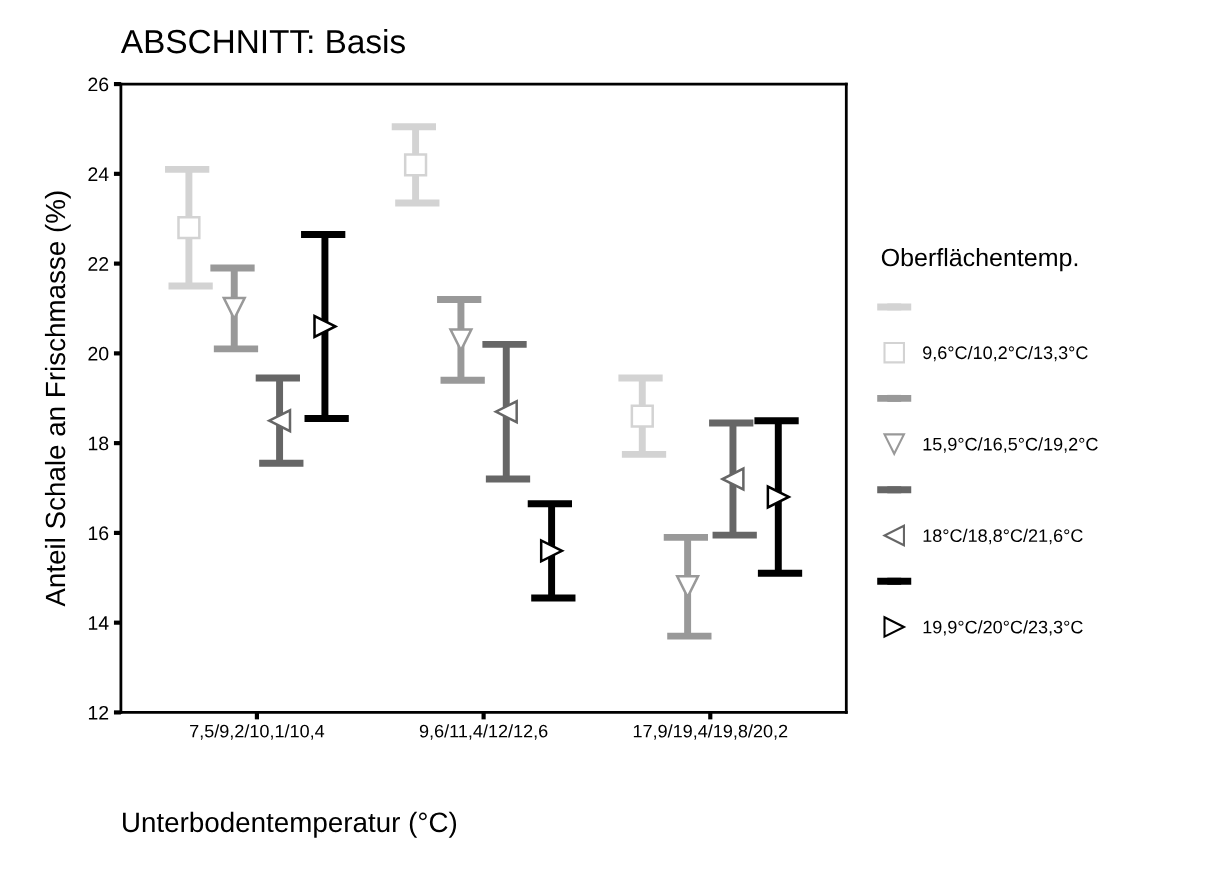  I want to click on legend-label: 19,9°C/20°C/23,3°C, so click(1003, 628).